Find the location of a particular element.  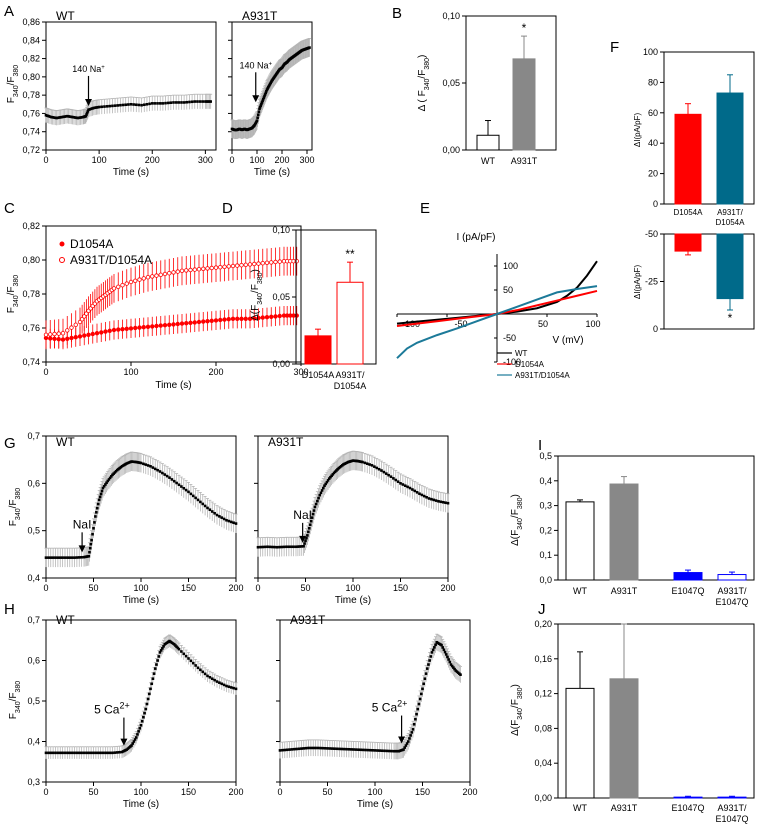

stimulus-label: 140 Na+ is located at coordinates (255, 65).